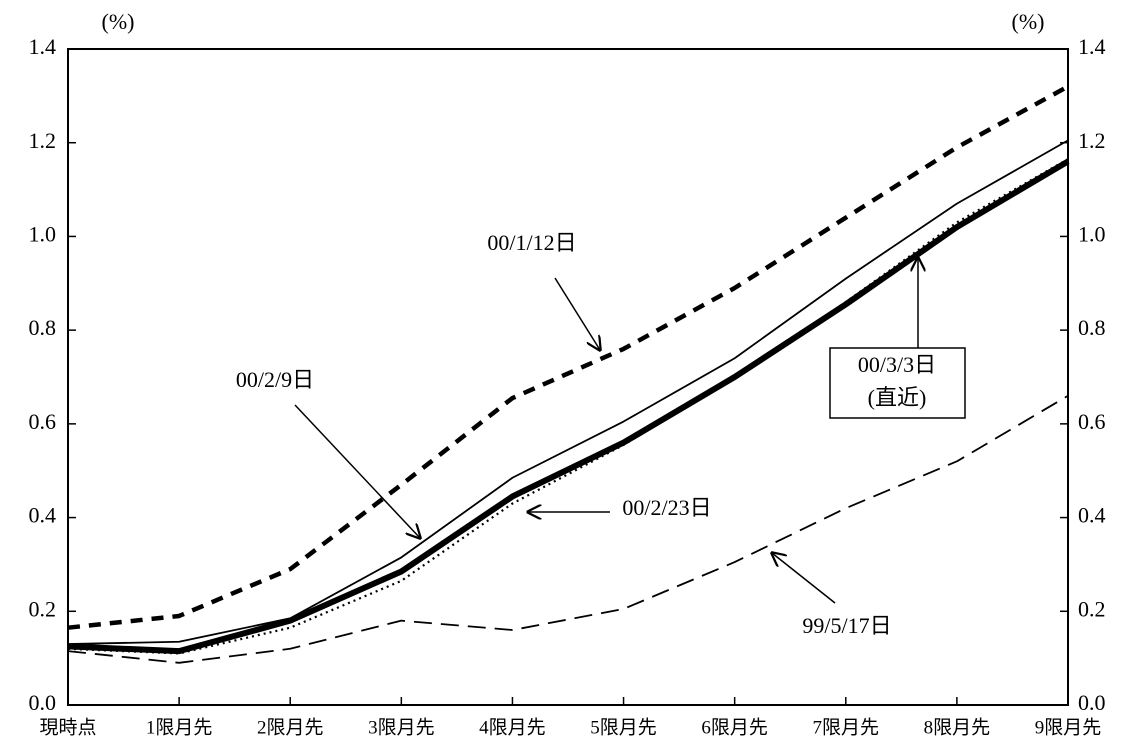 The height and width of the screenshot is (750, 1132). What do you see at coordinates (734, 727) in the screenshot?
I see `x-tick-label: 6限月先` at bounding box center [734, 727].